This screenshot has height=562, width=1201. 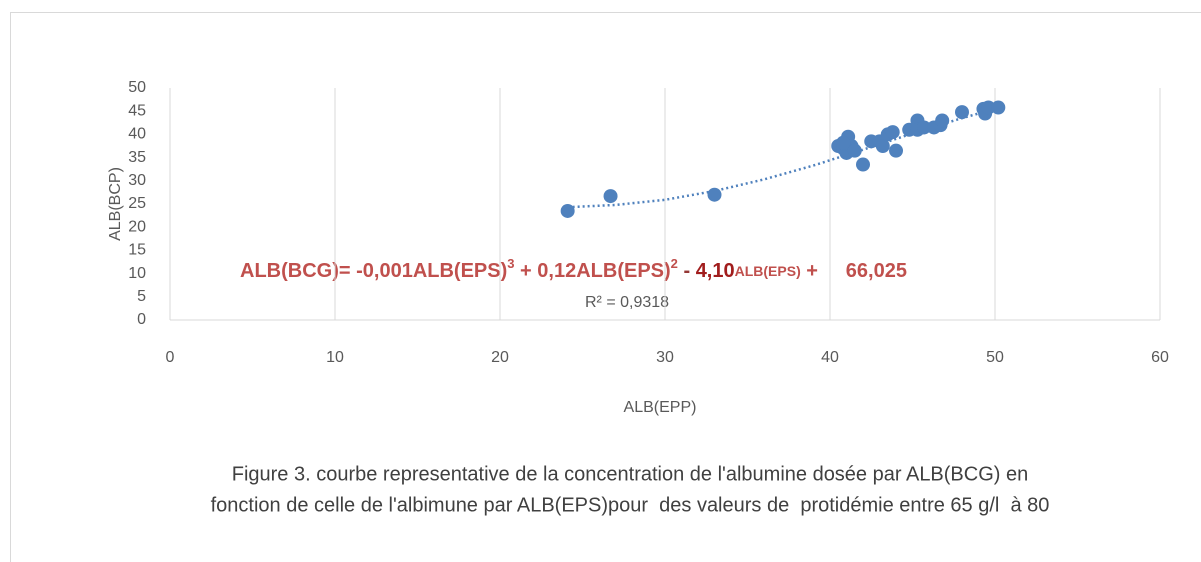 What do you see at coordinates (854, 271) in the screenshot?
I see `equation-part: + 66,025` at bounding box center [854, 271].